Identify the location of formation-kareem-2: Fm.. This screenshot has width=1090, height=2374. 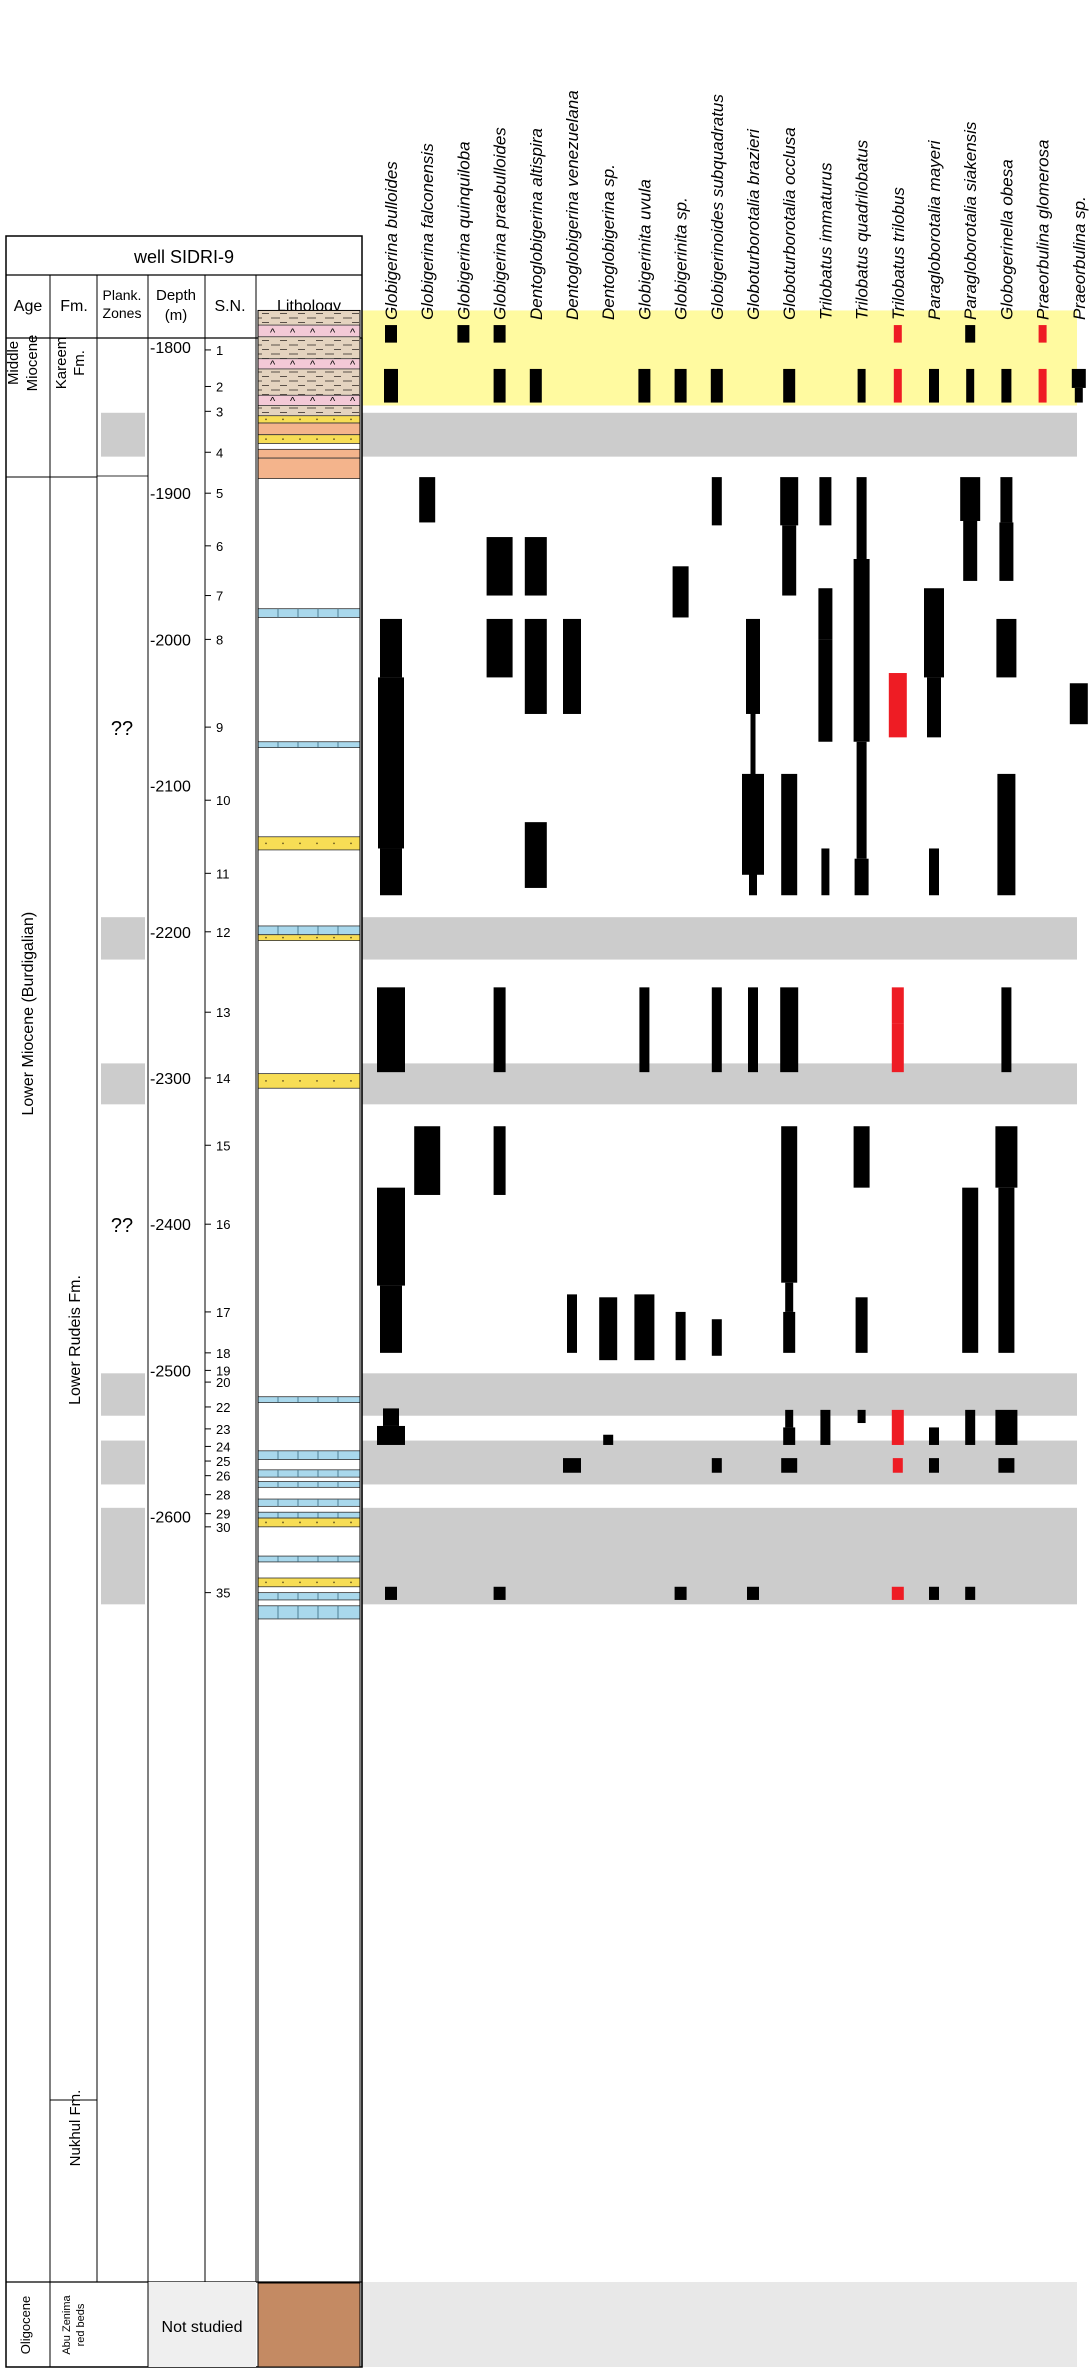
(79, 363).